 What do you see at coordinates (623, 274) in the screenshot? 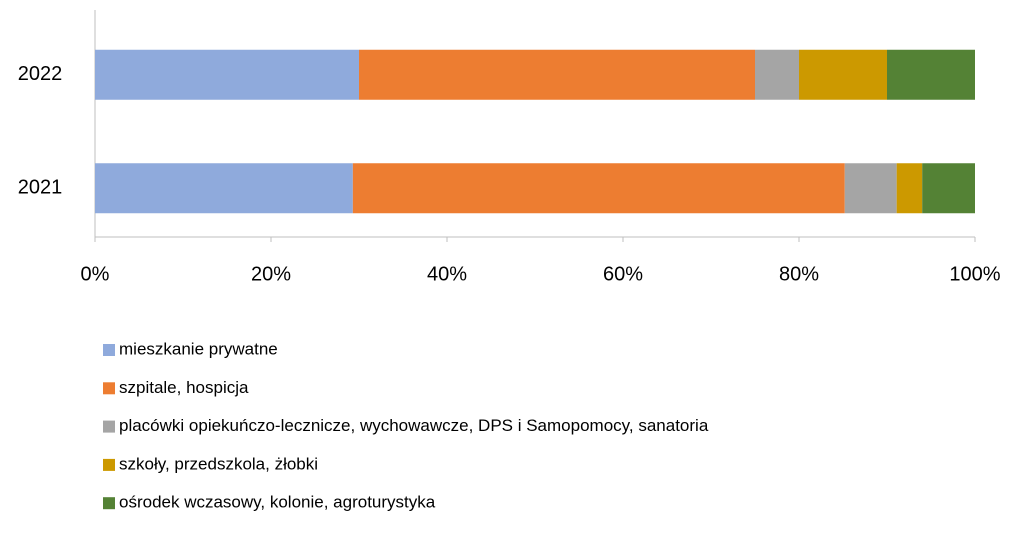
I see `x-tick-label: 60%` at bounding box center [623, 274].